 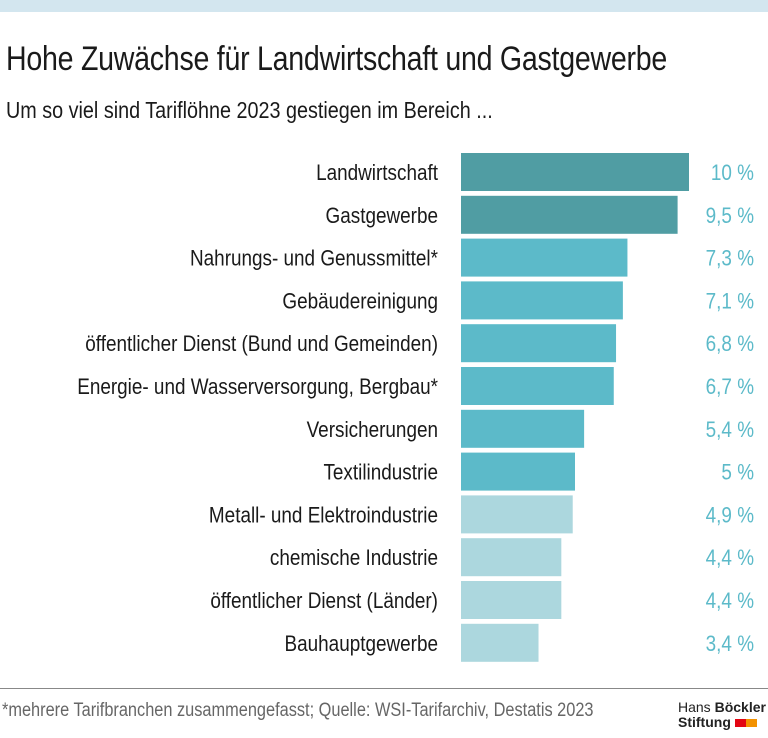 I want to click on value-label: 7,1 %, so click(x=730, y=301).